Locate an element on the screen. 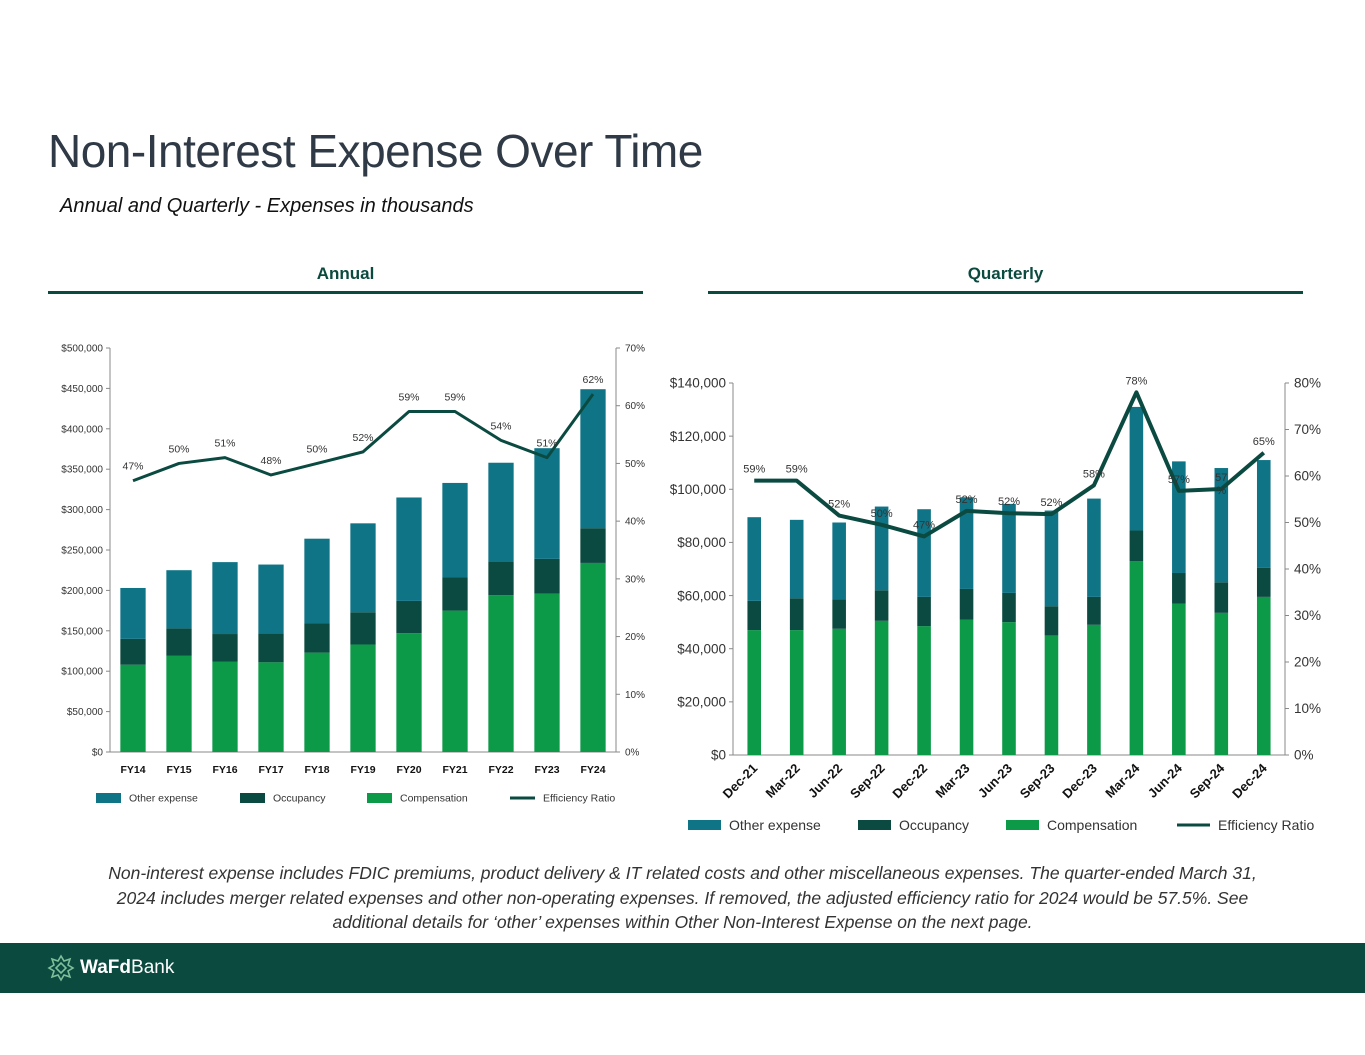 Image resolution: width=1365 pixels, height=1055 pixels. annual-x-tick-label: FY16 is located at coordinates (224, 770).